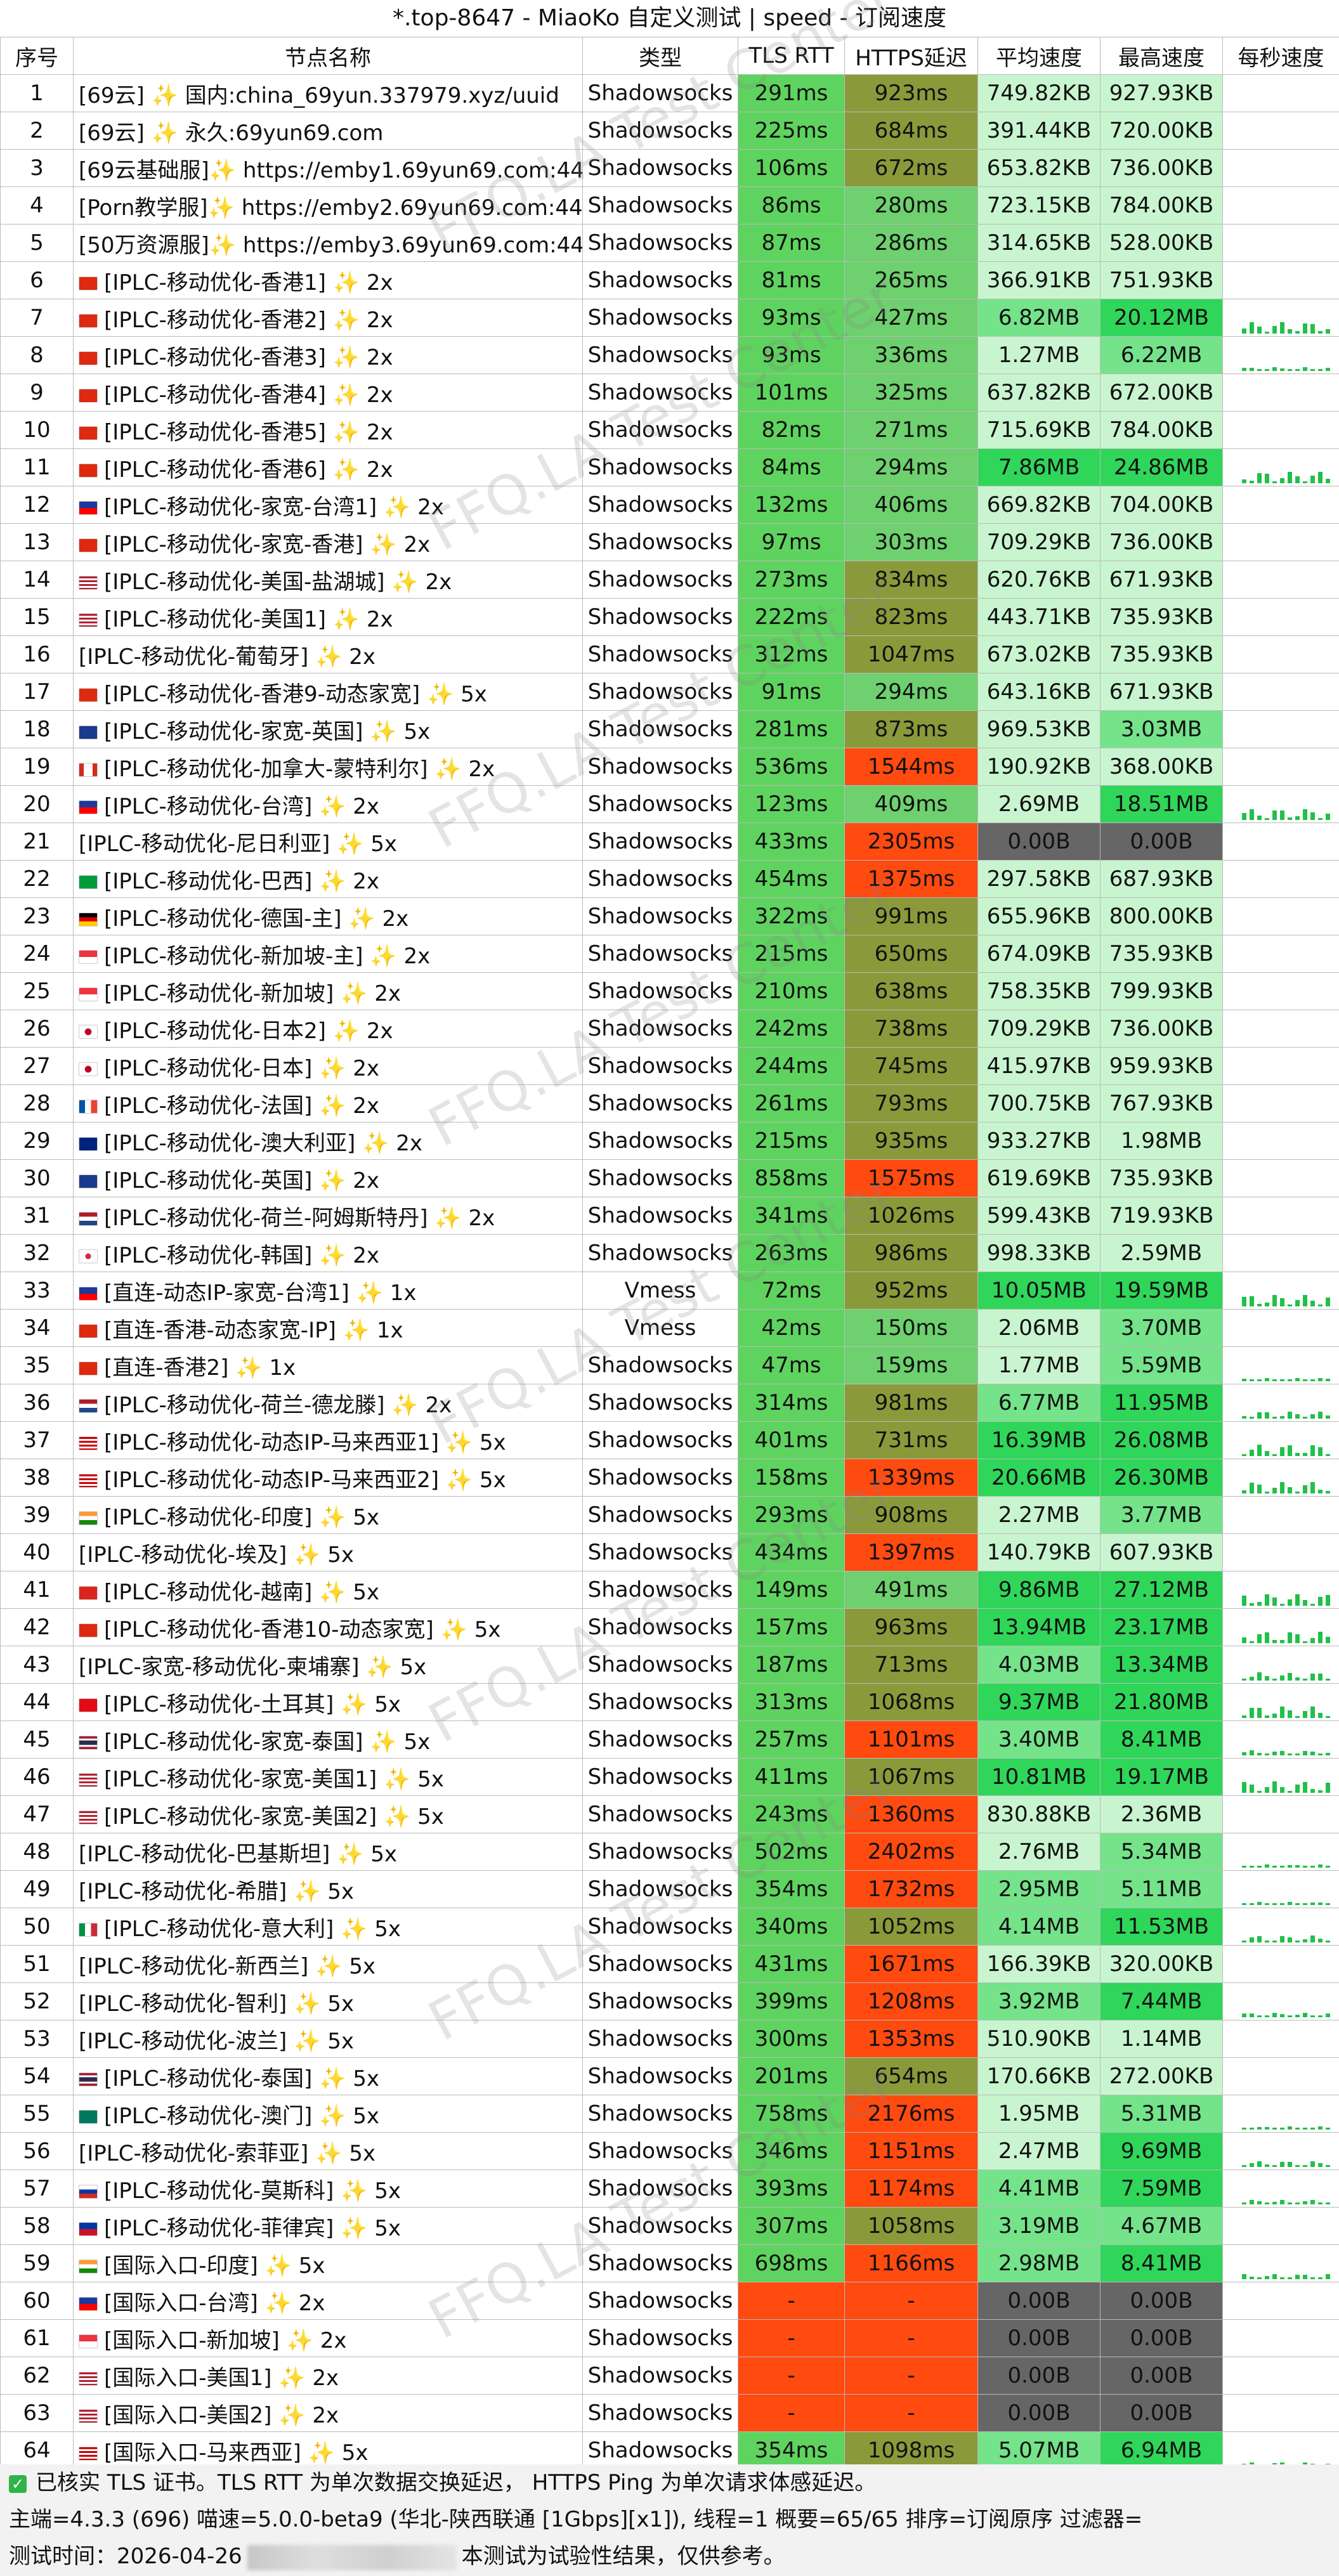 This screenshot has width=1339, height=2576. What do you see at coordinates (37, 131) in the screenshot?
I see `row-index: 2` at bounding box center [37, 131].